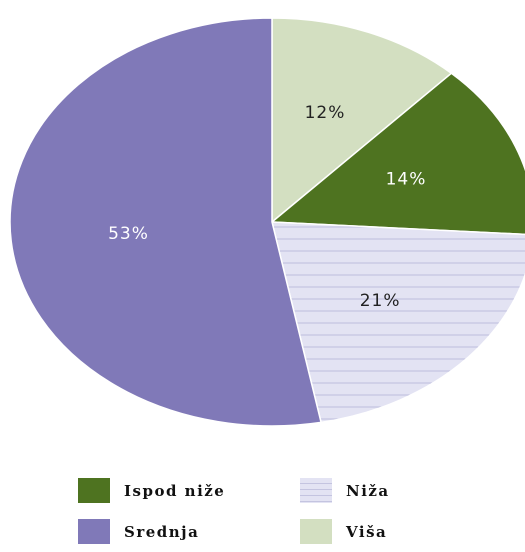 The height and width of the screenshot is (552, 525). What do you see at coordinates (368, 490) in the screenshot?
I see `legend-label-niza: Niža` at bounding box center [368, 490].